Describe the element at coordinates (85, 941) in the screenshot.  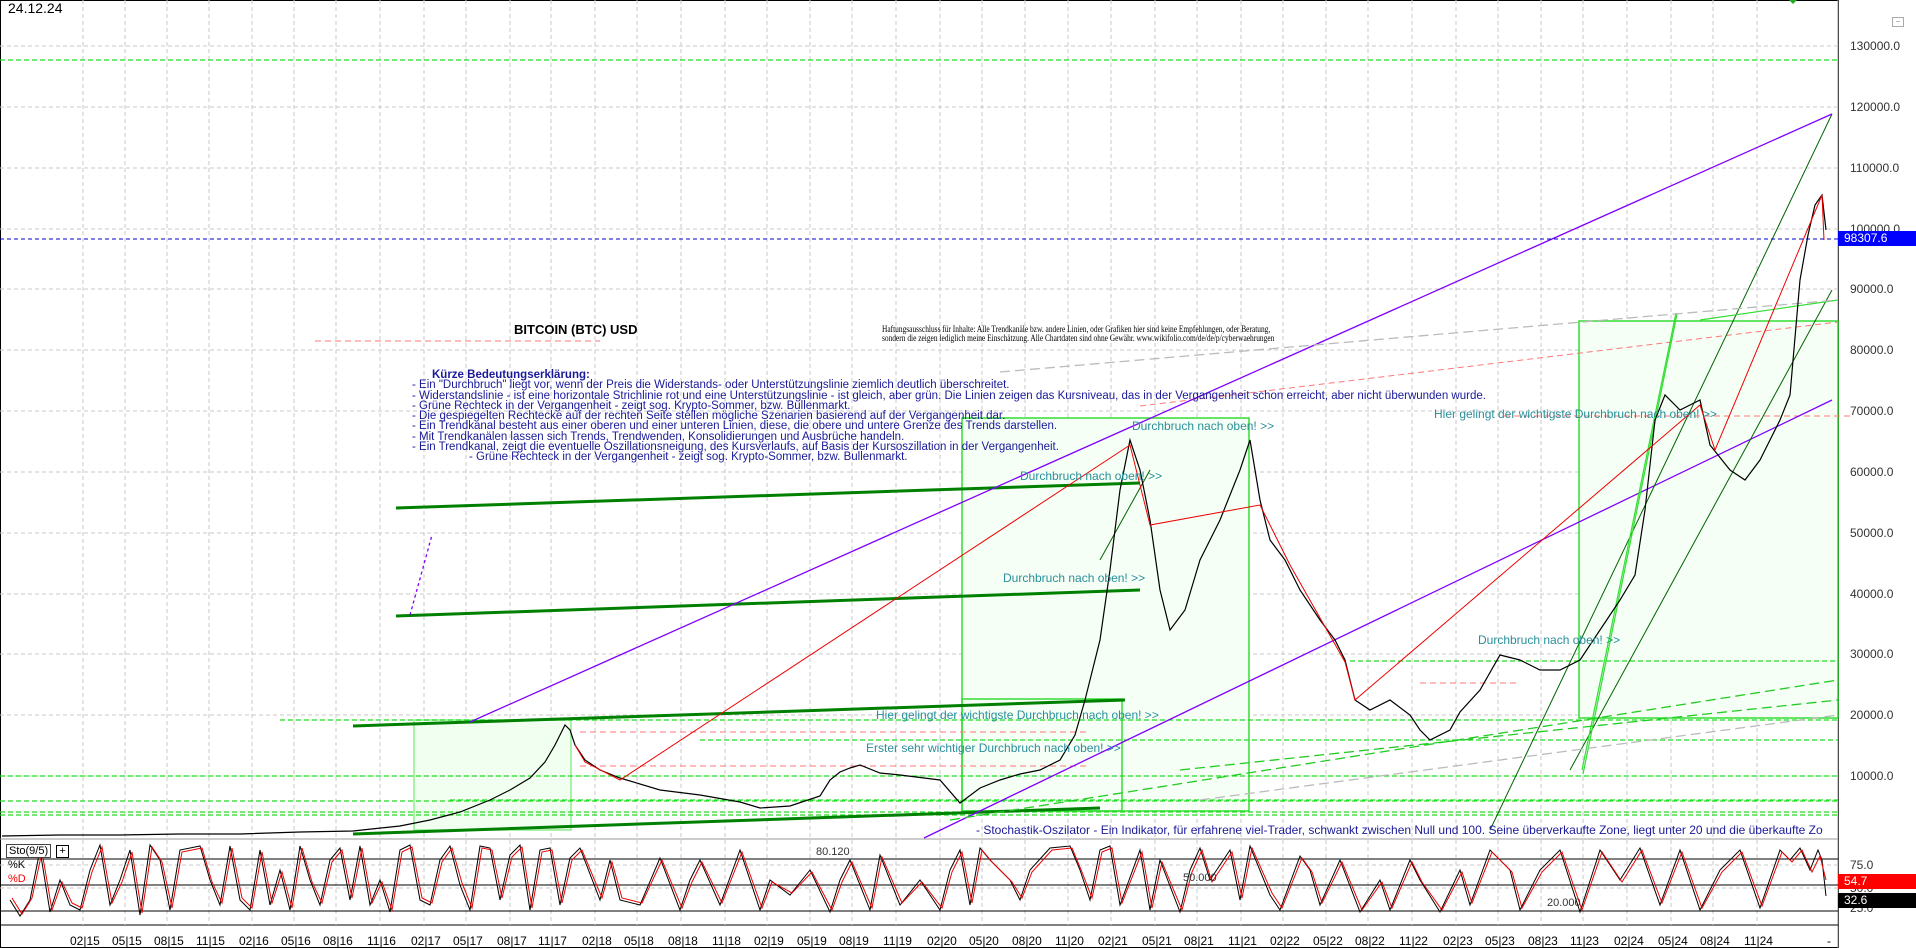
I see `x-tick: 02|15` at that location.